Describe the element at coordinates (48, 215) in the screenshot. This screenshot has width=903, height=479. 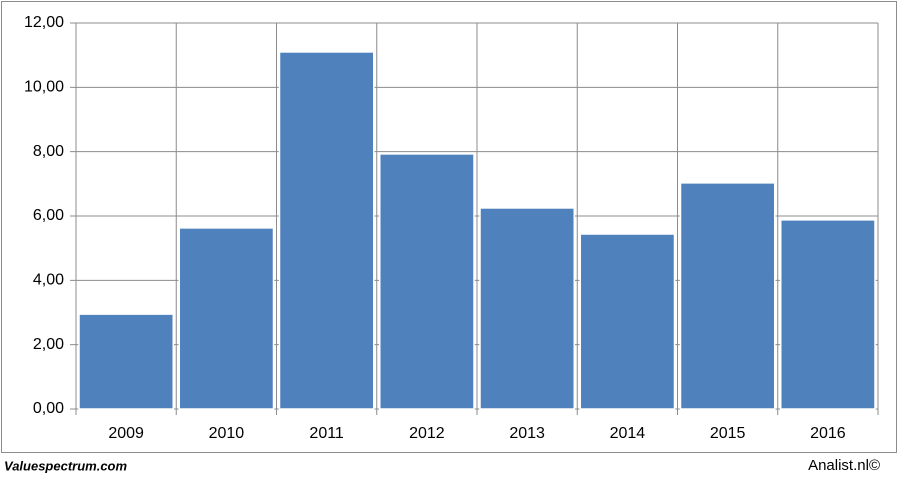
I see `y-tick-label: 6,00` at that location.